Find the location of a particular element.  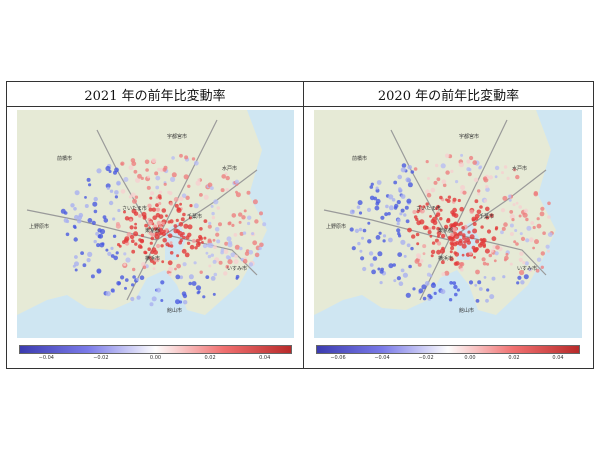

data-points-2021 is located at coordinates (163, 230).